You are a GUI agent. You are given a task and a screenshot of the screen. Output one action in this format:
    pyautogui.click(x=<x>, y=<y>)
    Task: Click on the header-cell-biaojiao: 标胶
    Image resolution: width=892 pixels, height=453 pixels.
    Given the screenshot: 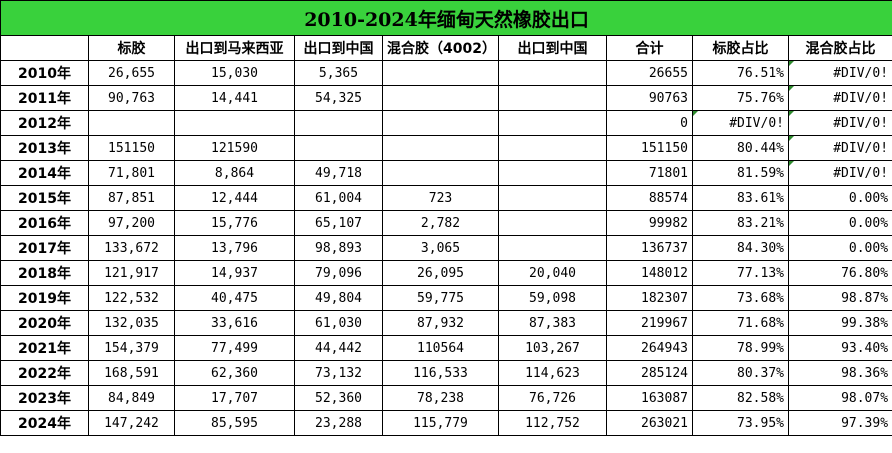 What is the action you would take?
    pyautogui.click(x=131, y=48)
    